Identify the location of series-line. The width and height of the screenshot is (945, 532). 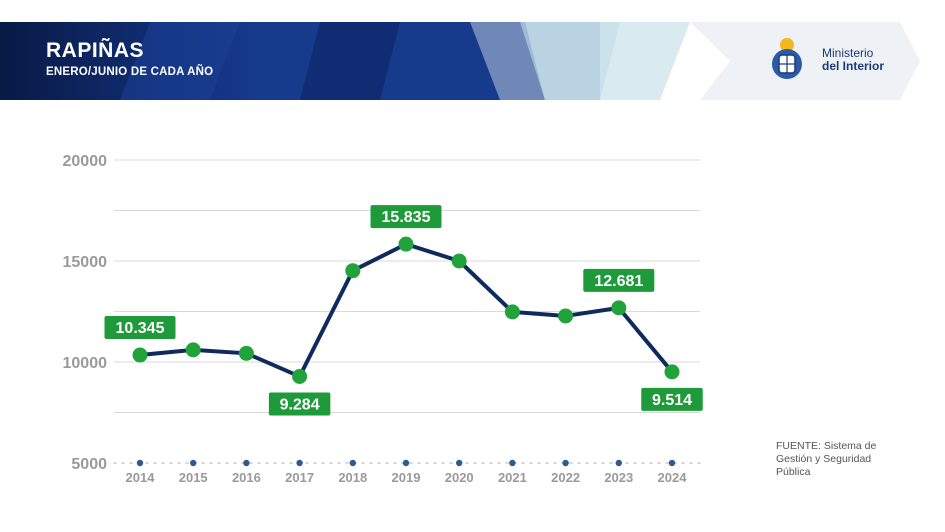
(406, 310).